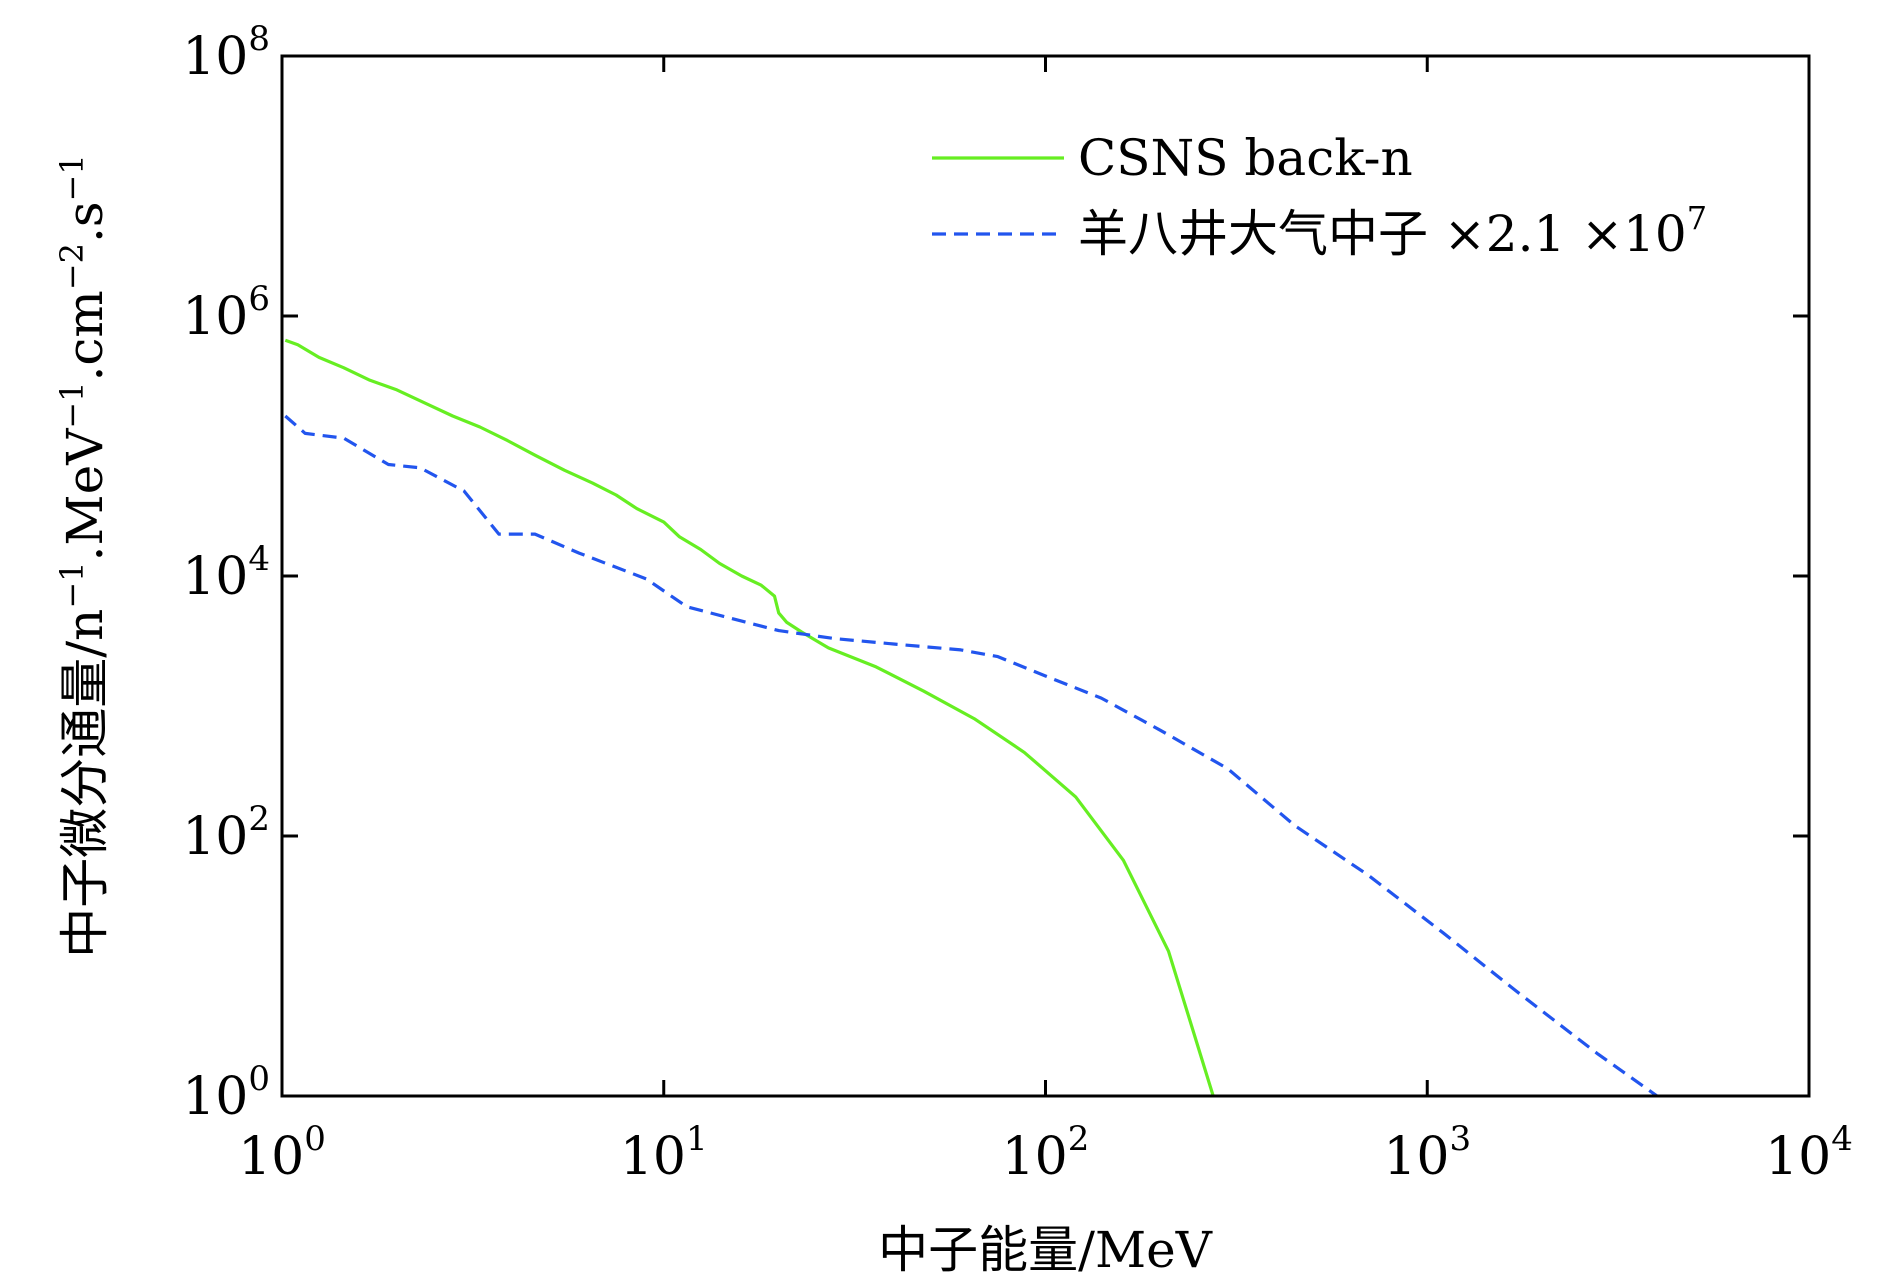 Image resolution: width=1890 pixels, height=1287 pixels. I want to click on legend-label-1: CSNS back-n, so click(1245, 158).